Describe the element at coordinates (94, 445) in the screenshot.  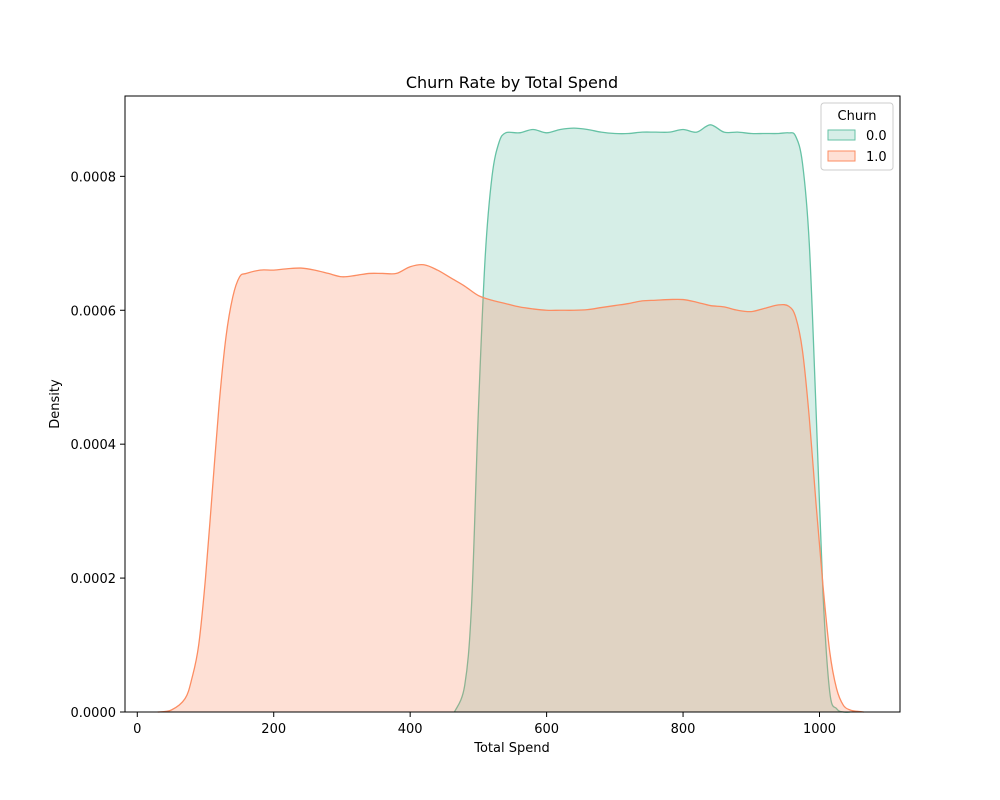
I see `y-tick-label: 0.0004` at that location.